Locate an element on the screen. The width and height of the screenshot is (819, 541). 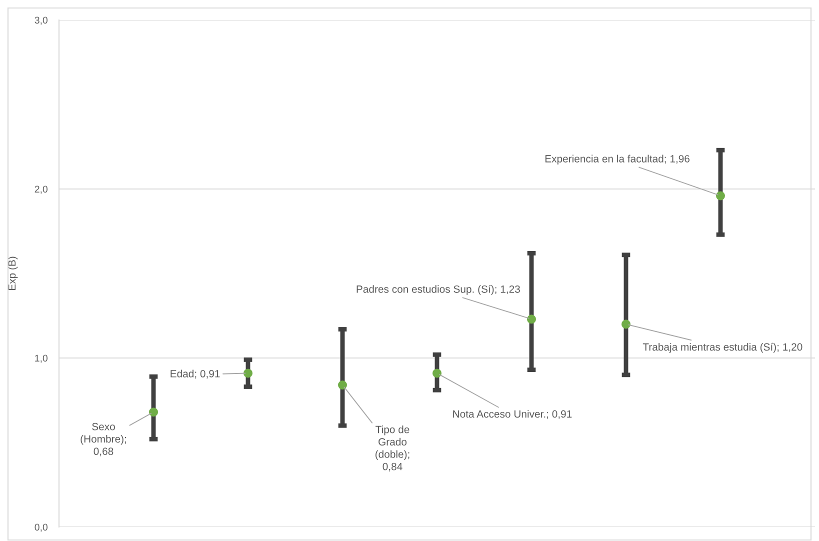
data-label: Padres con estudios Sup. (Sí); 1,23 is located at coordinates (438, 290).